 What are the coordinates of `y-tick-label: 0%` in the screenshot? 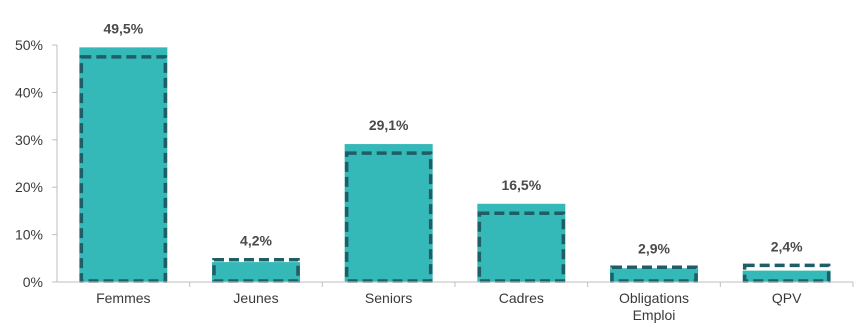 It's located at (33, 282).